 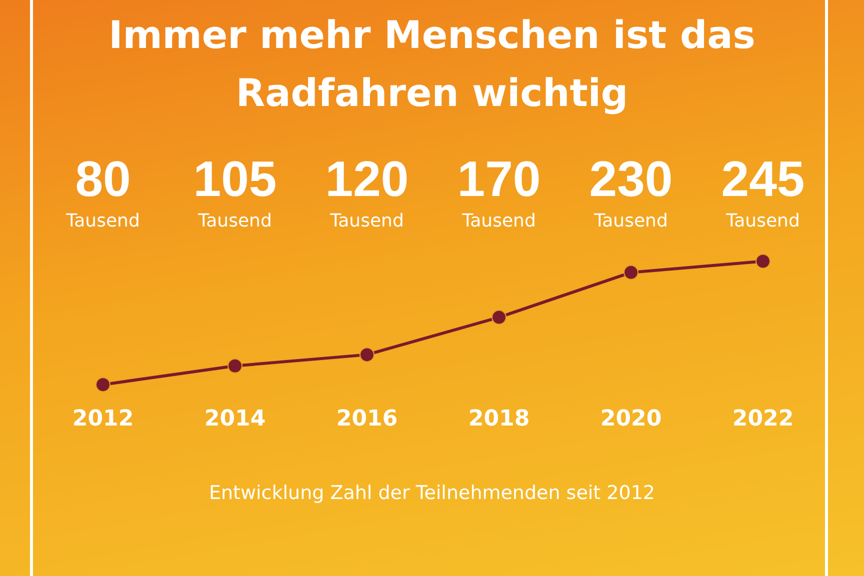 I want to click on x-tick-label: 2016, so click(x=367, y=419).